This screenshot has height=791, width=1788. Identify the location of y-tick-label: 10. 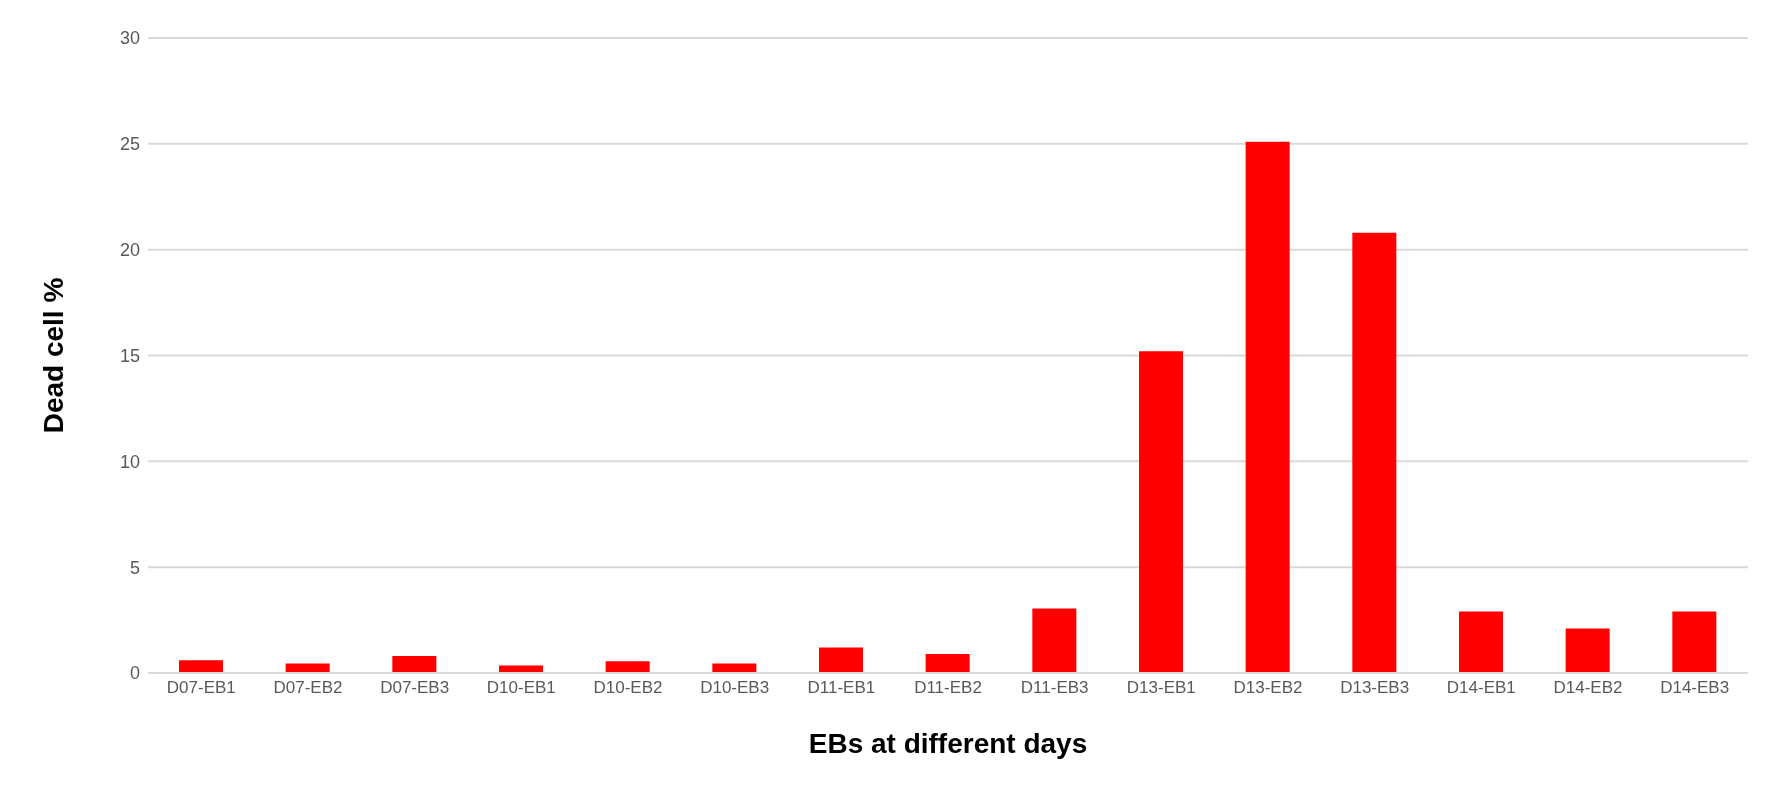
(129, 461).